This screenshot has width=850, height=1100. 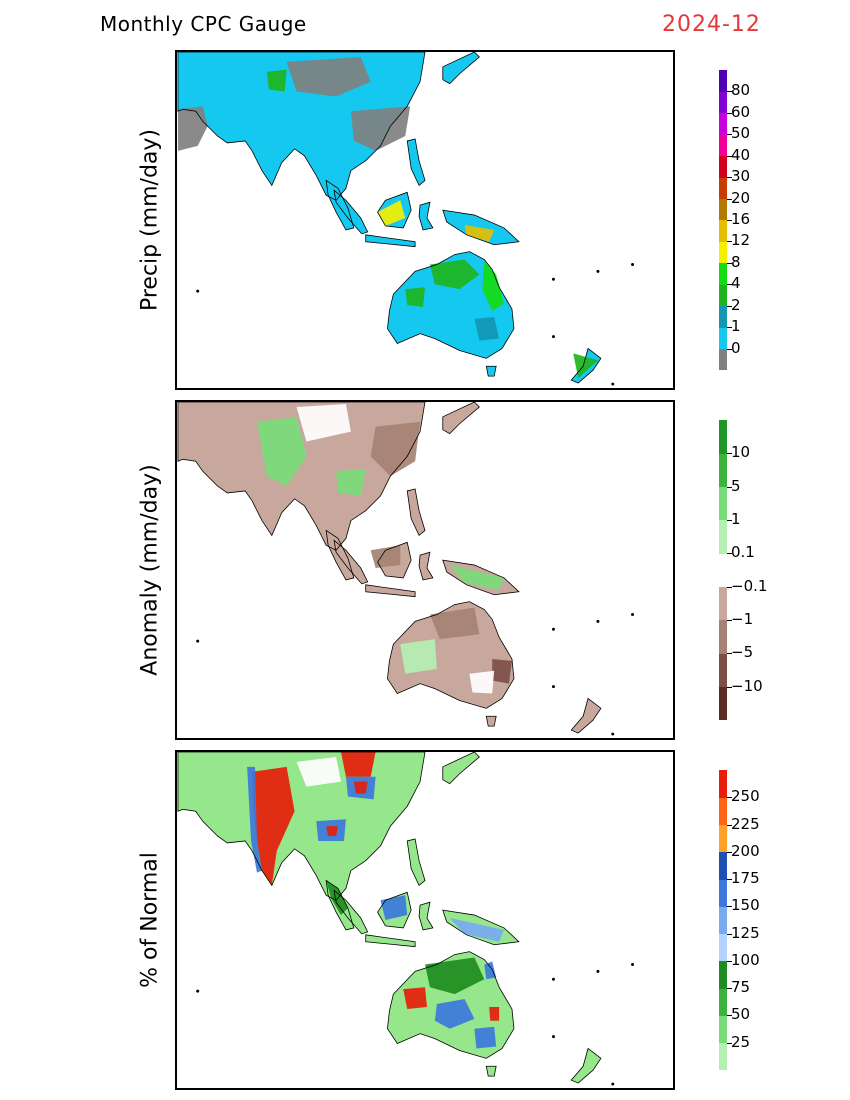 What do you see at coordinates (491, 371) in the screenshot?
I see `land-tas` at bounding box center [491, 371].